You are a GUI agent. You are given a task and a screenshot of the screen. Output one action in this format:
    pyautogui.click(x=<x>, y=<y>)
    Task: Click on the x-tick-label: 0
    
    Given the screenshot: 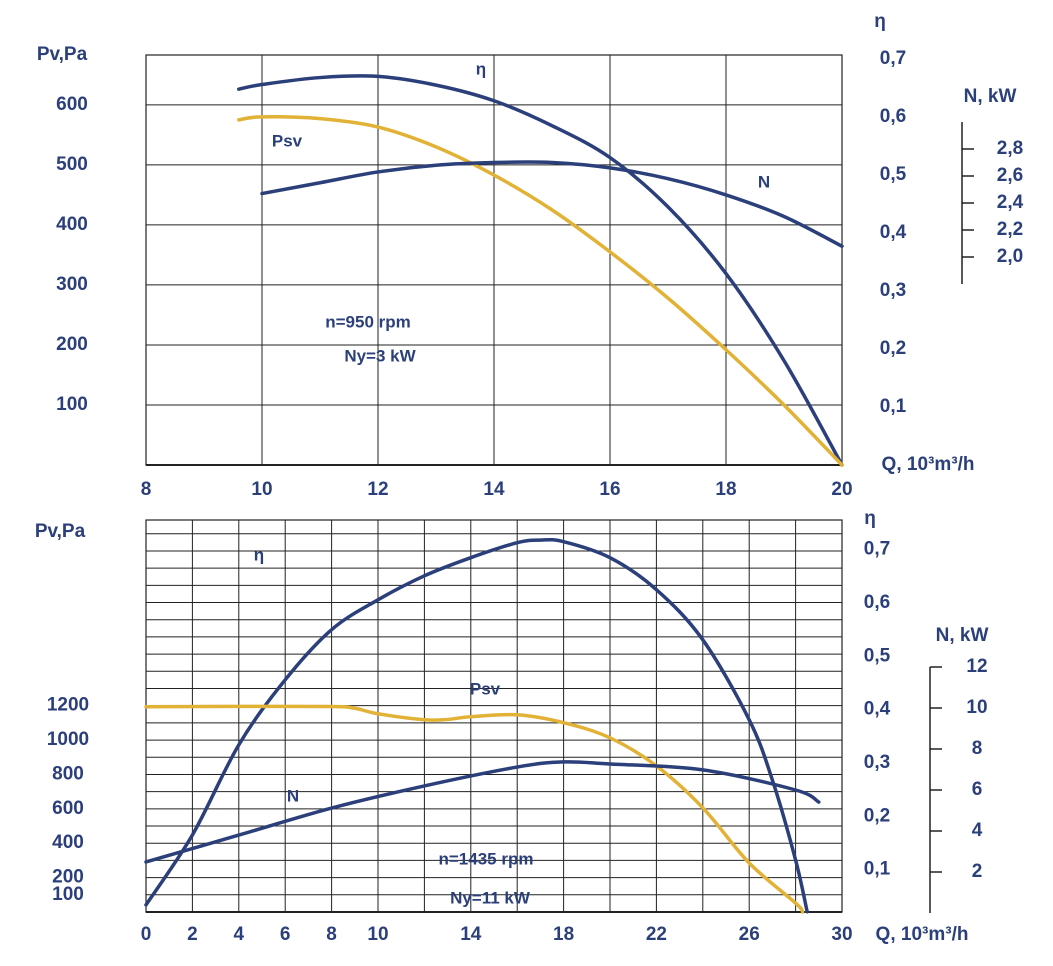 What is the action you would take?
    pyautogui.click(x=146, y=934)
    